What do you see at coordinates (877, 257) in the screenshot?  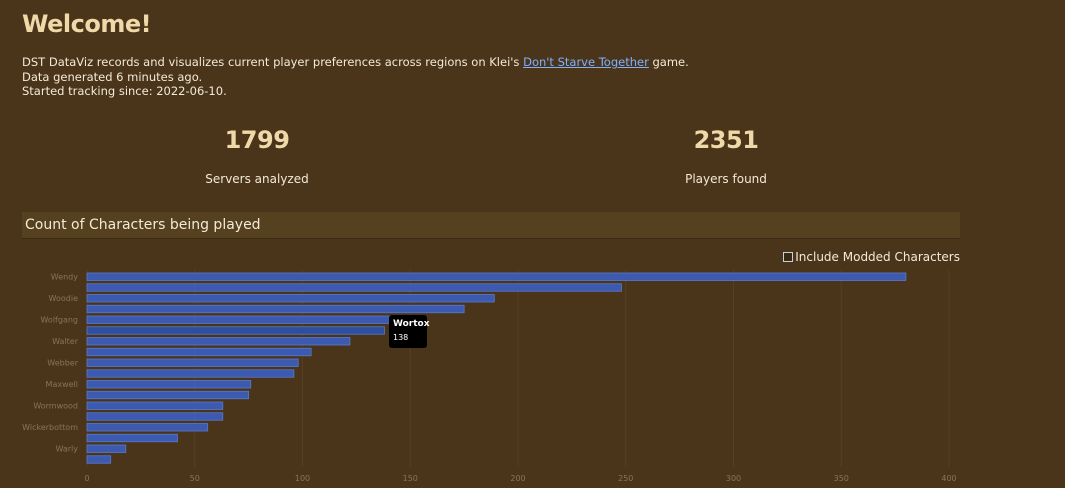 I see `include-modded-label: Include Modded Characters` at bounding box center [877, 257].